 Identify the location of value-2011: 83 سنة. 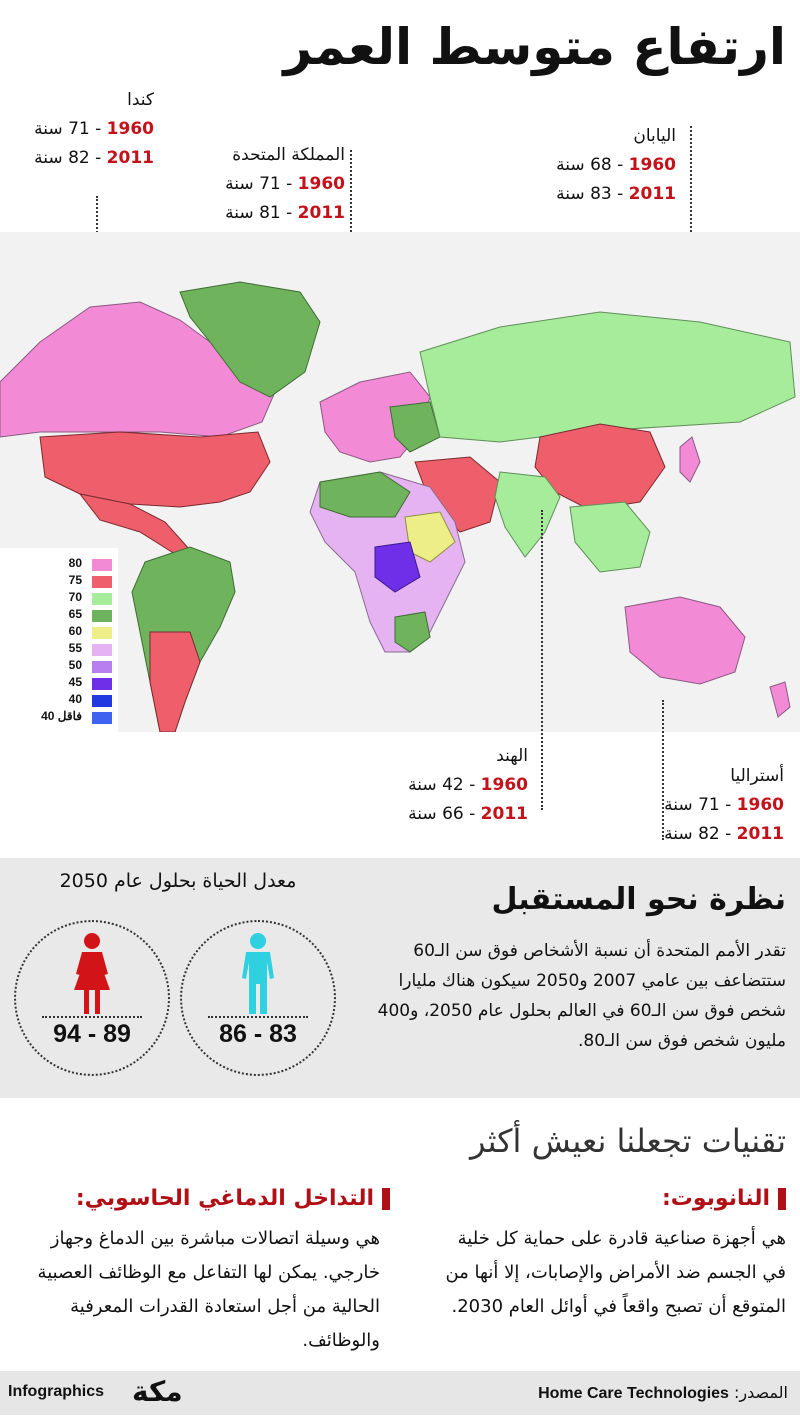
(584, 194).